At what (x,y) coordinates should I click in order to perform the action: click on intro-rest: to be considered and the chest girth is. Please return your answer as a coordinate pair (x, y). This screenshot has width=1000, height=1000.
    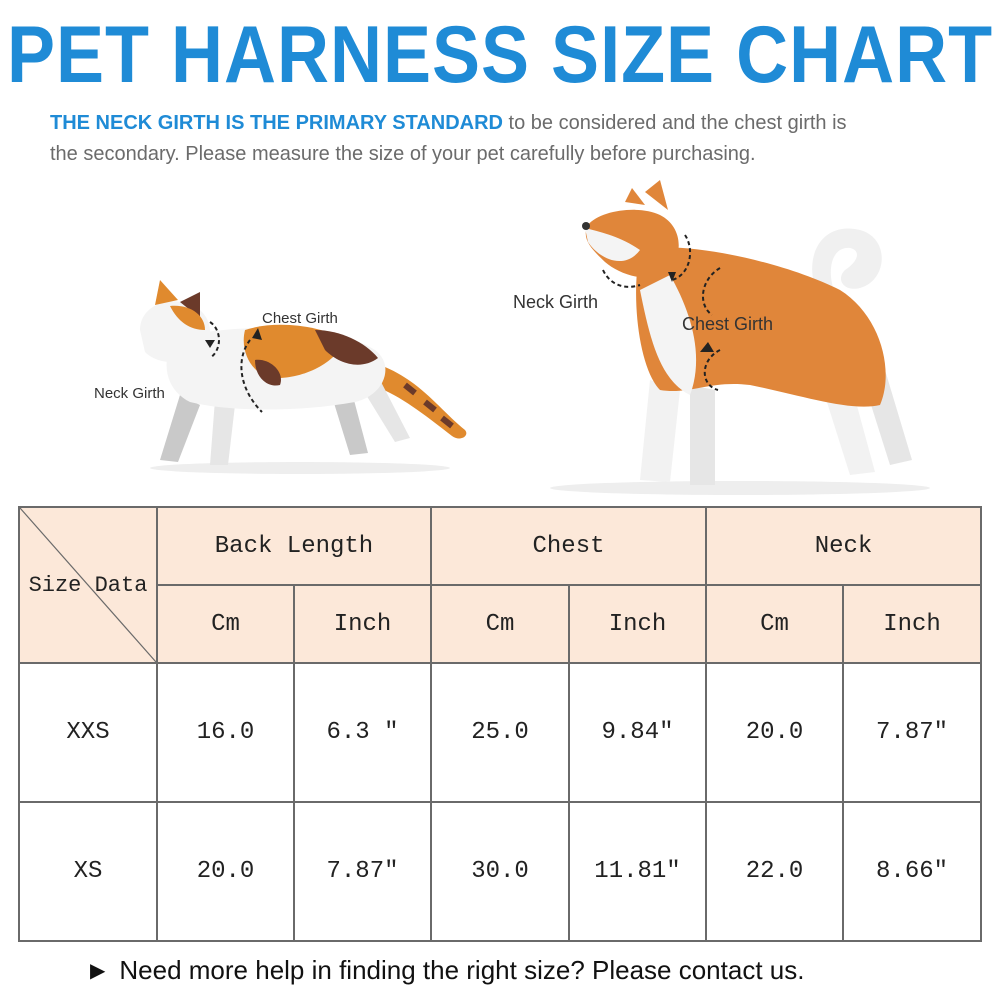
    Looking at the image, I should click on (674, 123).